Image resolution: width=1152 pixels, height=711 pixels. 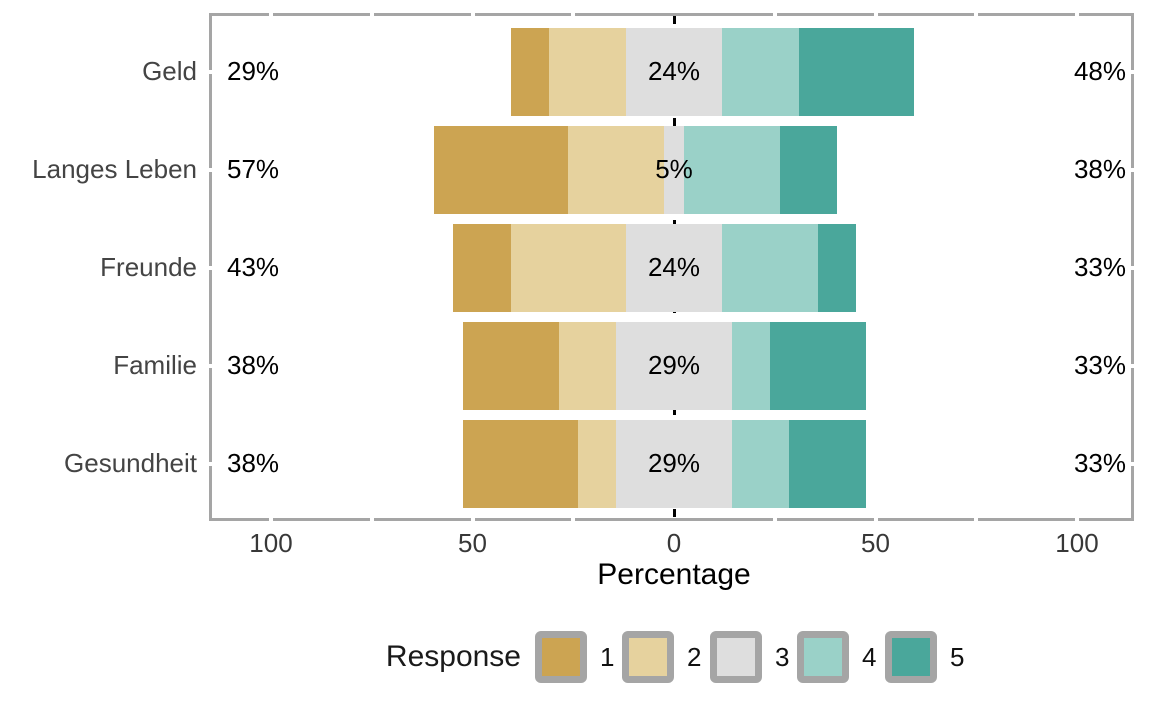 I want to click on bar-row-gesundheit, so click(x=664, y=464).